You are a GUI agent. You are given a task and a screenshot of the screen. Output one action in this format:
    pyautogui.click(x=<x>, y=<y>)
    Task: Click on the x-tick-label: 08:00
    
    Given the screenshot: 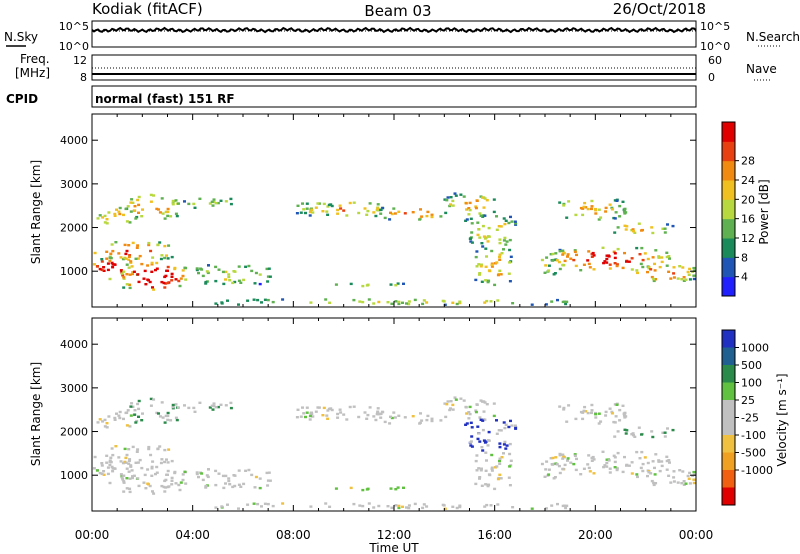 What is the action you would take?
    pyautogui.click(x=293, y=535)
    